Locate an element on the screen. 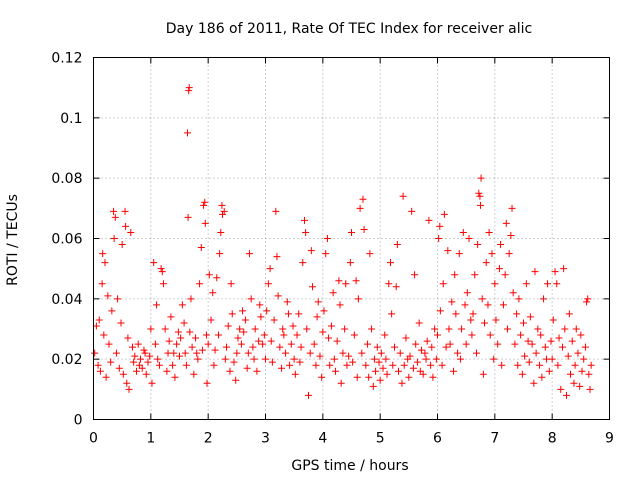 This screenshot has width=640, height=480. x-tick-label: 9 is located at coordinates (609, 439).